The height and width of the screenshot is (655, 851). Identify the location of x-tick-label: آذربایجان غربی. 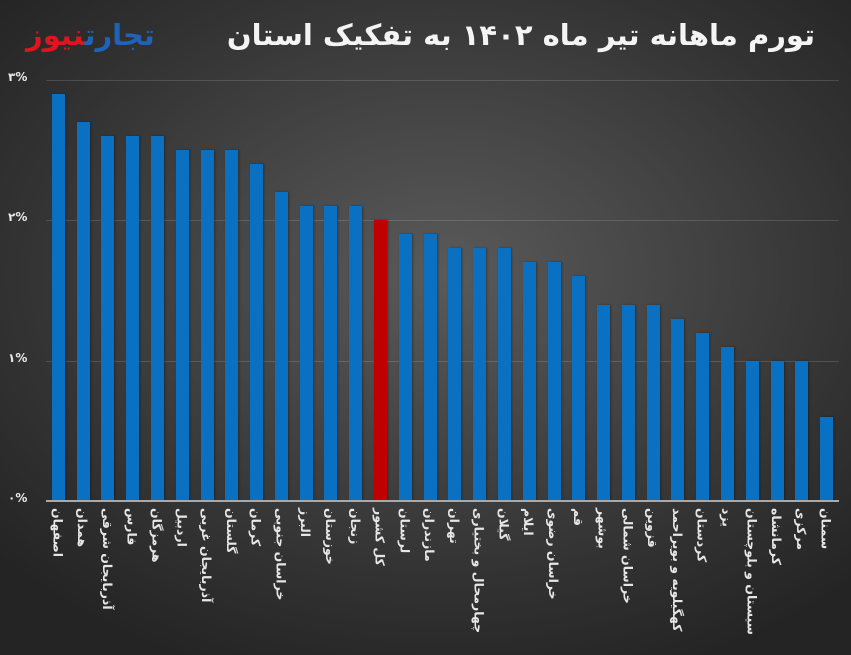
(207, 555).